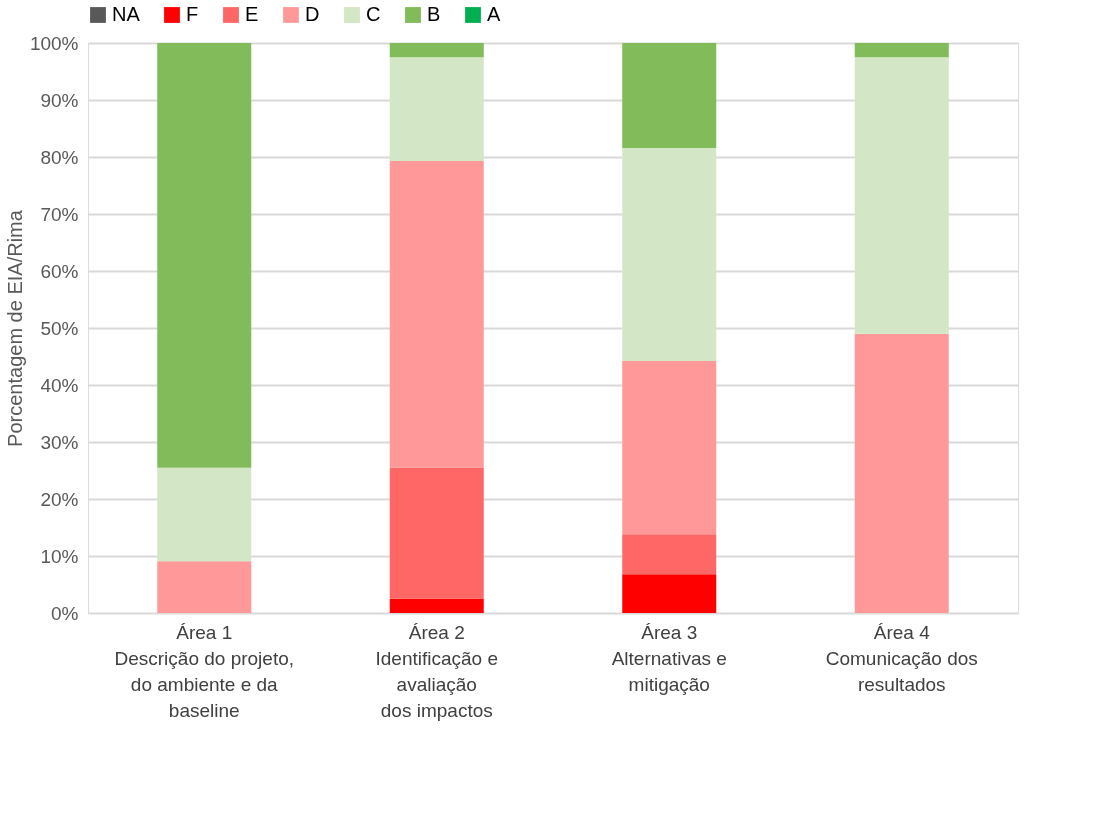 The width and height of the screenshot is (1120, 838). I want to click on y-tick-label: 70%, so click(59, 214).